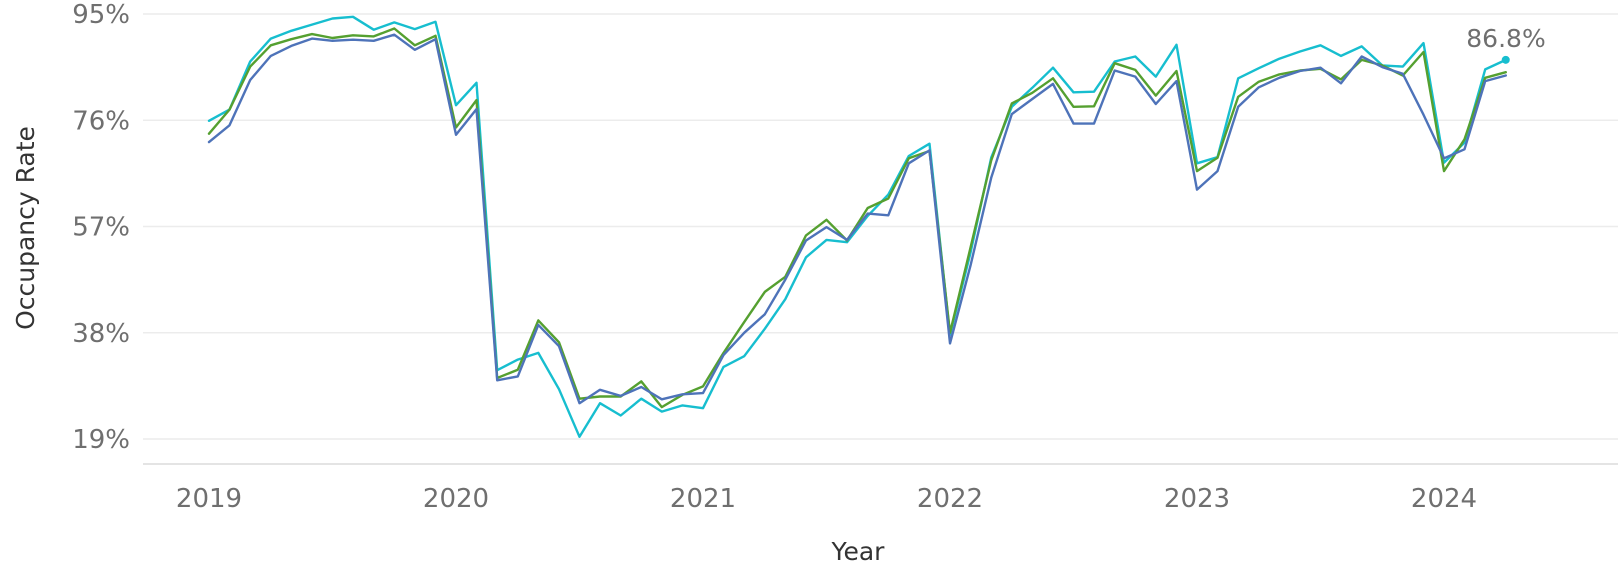 This screenshot has height=587, width=1618. I want to click on x-tick-label: 2020, so click(456, 499).